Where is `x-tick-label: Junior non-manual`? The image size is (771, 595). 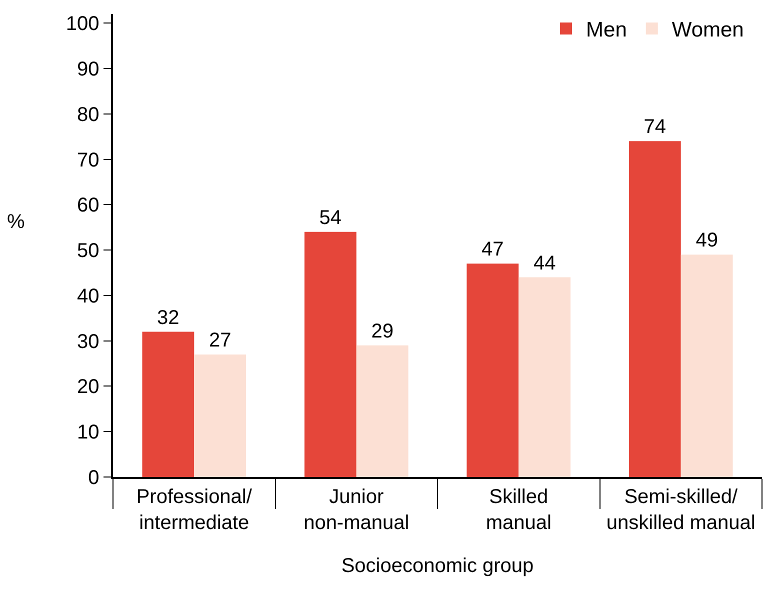 x-tick-label: Junior non-manual is located at coordinates (357, 510).